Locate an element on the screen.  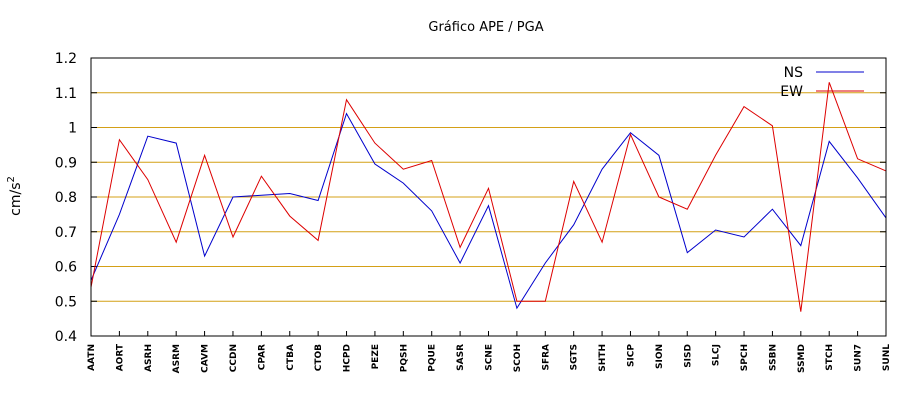
x-tick-label: SSBN is located at coordinates (773, 357).